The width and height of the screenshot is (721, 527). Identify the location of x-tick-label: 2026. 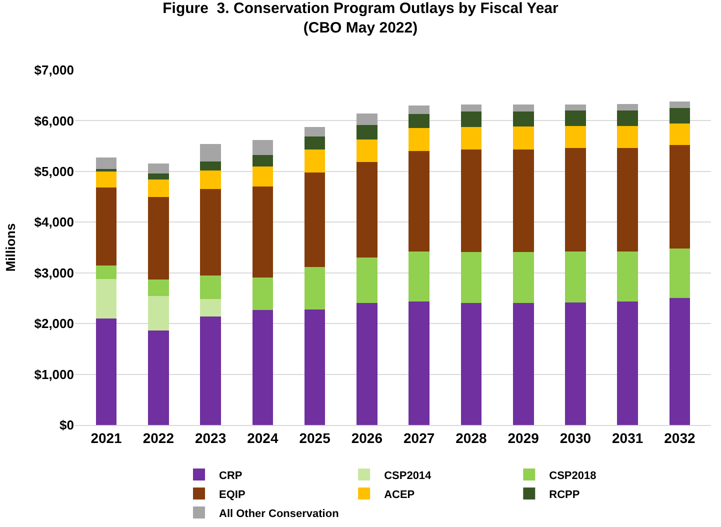
(367, 438).